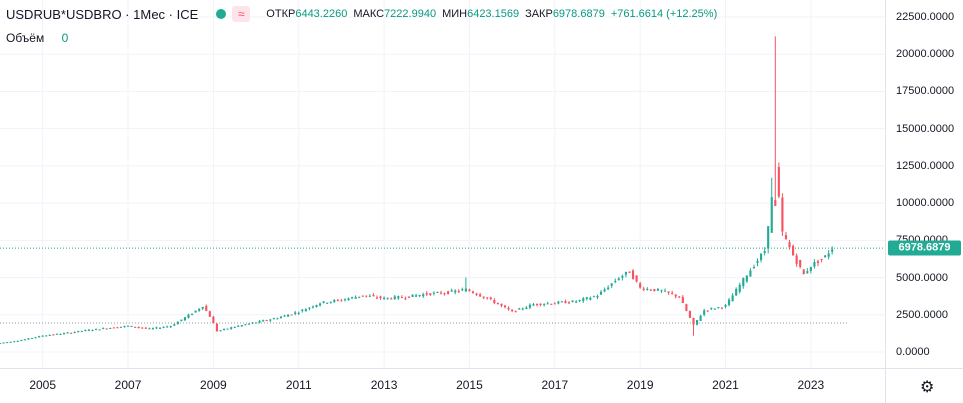  I want to click on time-axis-label: 2023, so click(811, 385).